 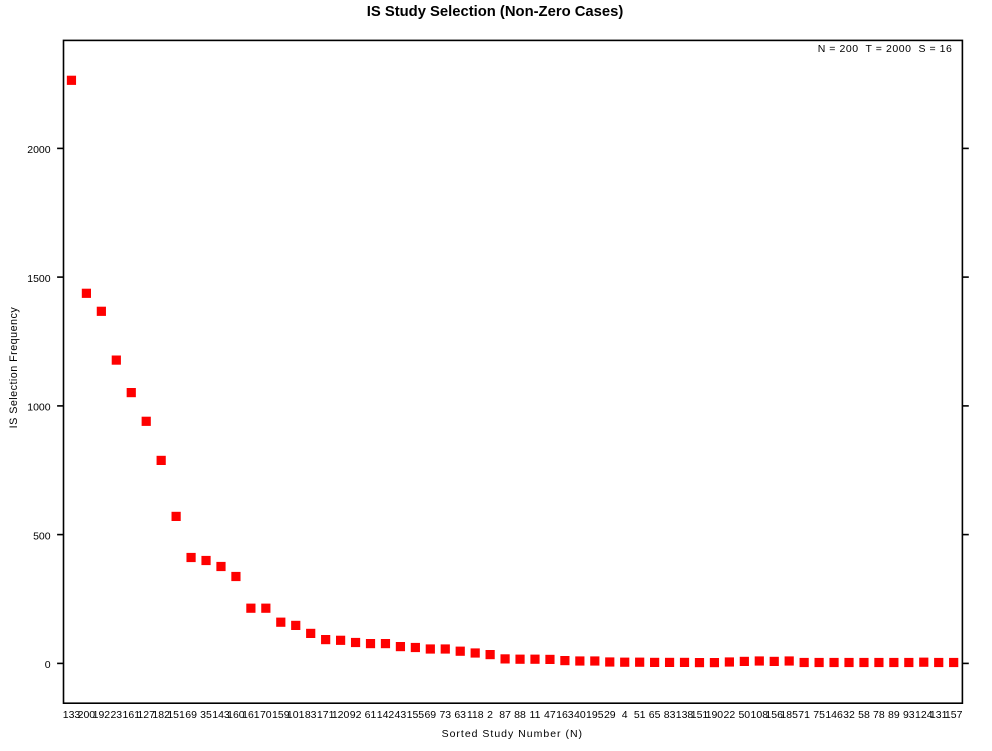 What do you see at coordinates (445, 715) in the screenshot?
I see `svg-text: 73` at bounding box center [445, 715].